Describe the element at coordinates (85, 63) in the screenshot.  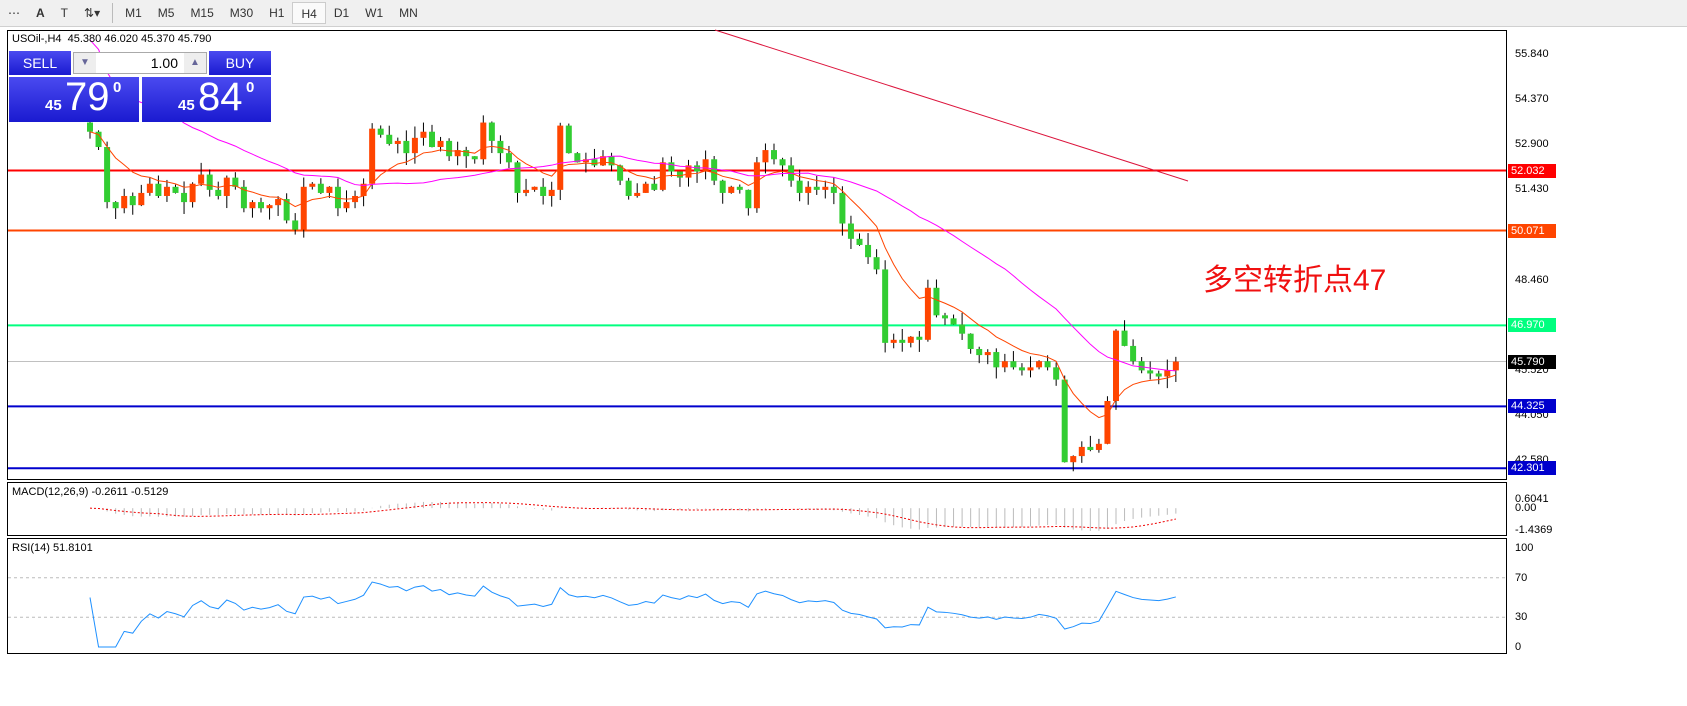
I see `decrease-icon: ▼` at that location.